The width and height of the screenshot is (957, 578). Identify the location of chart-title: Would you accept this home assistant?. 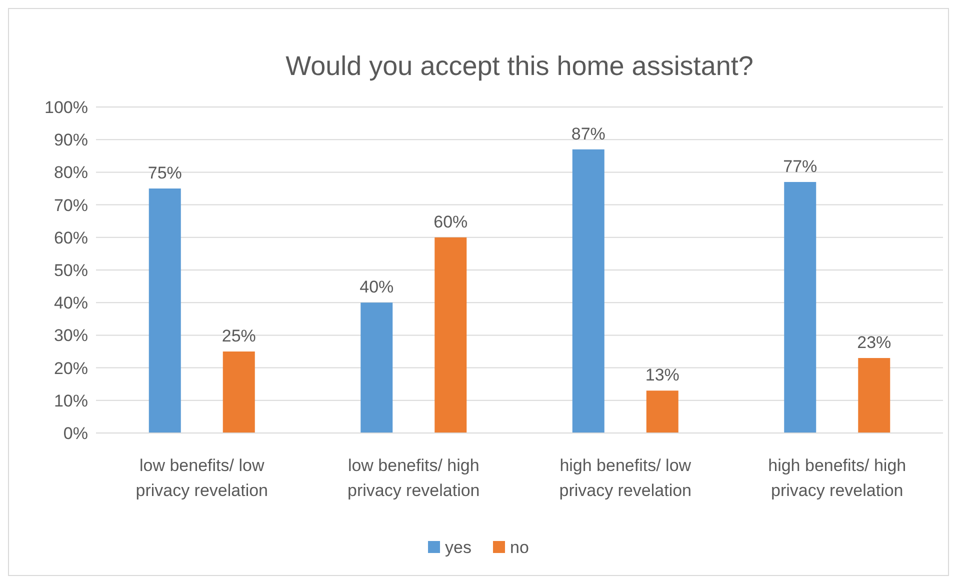
(520, 66).